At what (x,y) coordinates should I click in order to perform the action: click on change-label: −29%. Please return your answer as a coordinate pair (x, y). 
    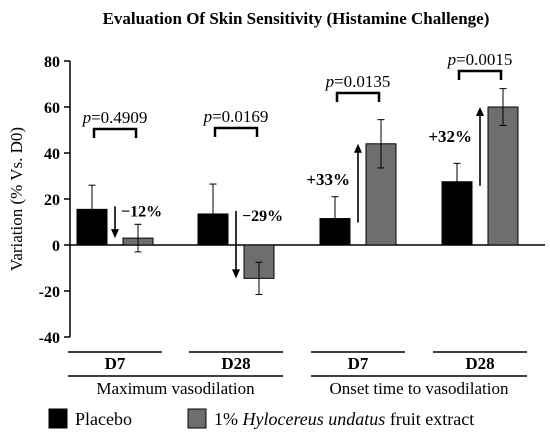
    Looking at the image, I should click on (262, 216).